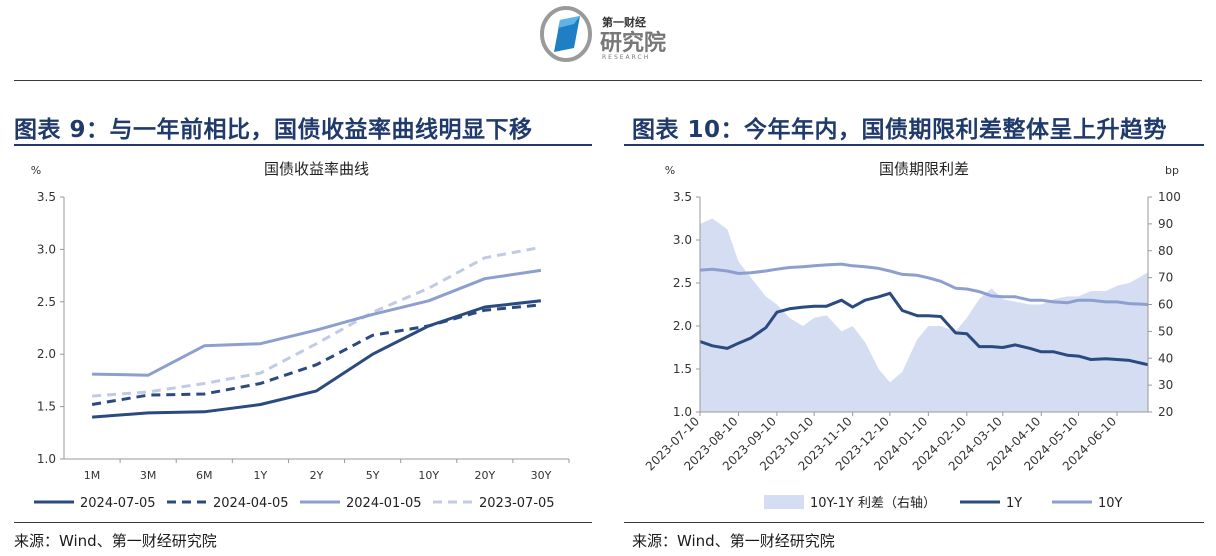 This screenshot has width=1216, height=556. Describe the element at coordinates (924, 329) in the screenshot. I see `series-line-1Y` at that location.